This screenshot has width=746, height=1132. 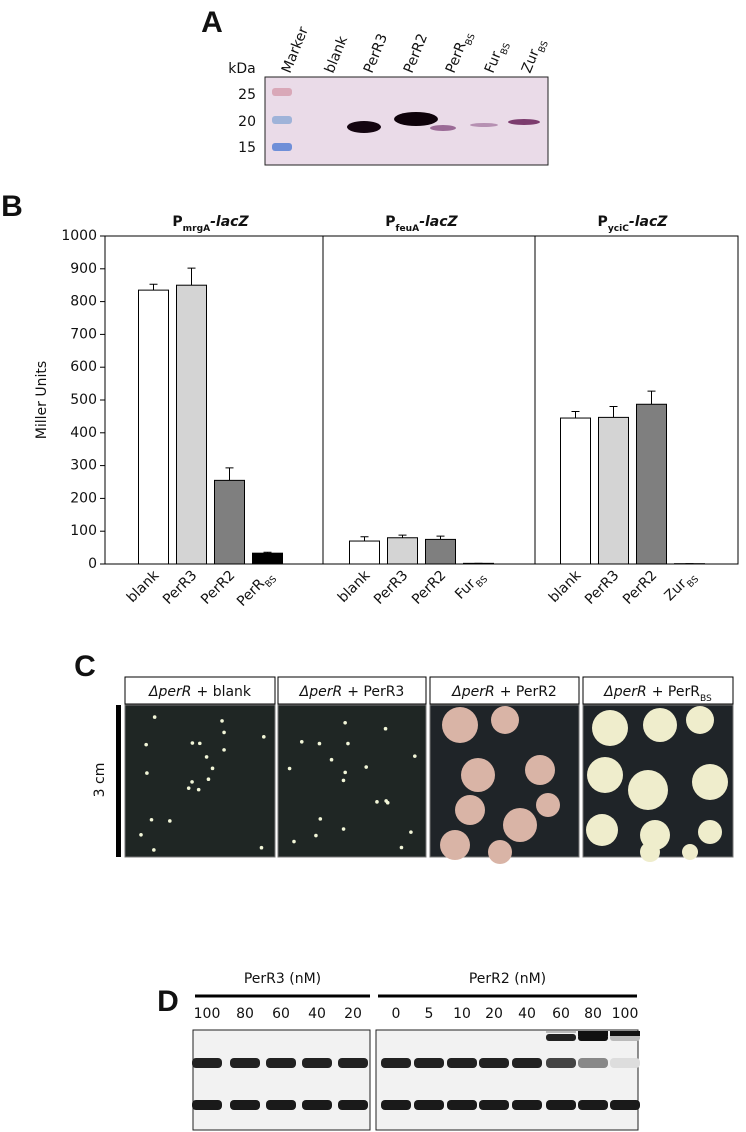 I want to click on x-tick-label: FurBS, so click(x=471, y=586).